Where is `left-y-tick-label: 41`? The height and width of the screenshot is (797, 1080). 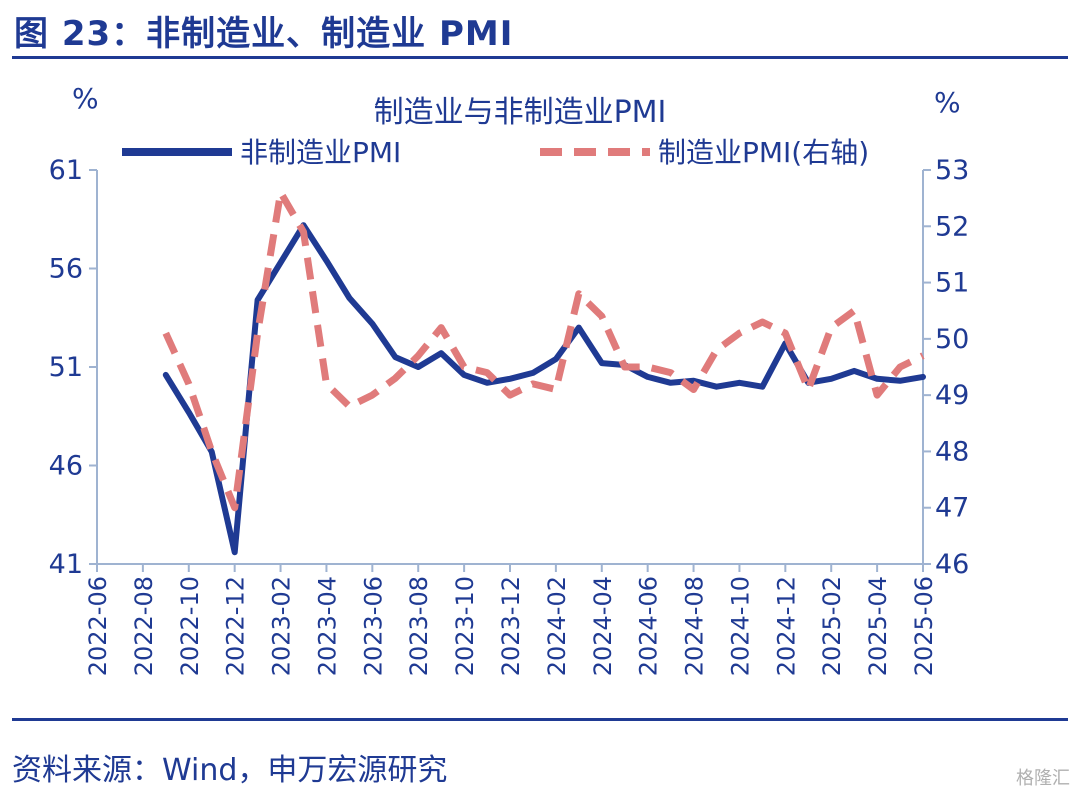 left-y-tick-label: 41 is located at coordinates (66, 564).